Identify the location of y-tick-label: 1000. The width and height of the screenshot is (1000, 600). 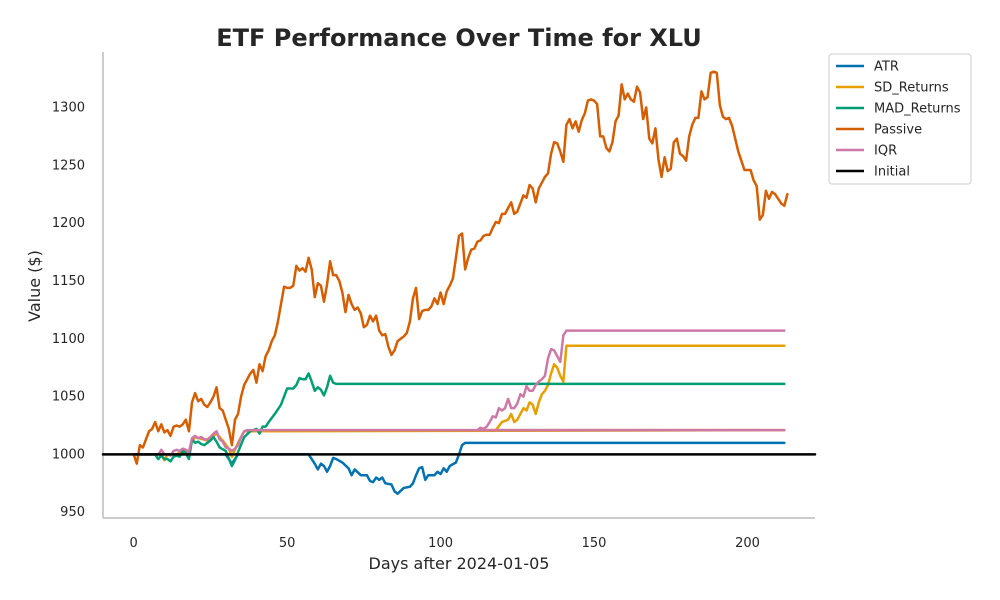
(68, 454).